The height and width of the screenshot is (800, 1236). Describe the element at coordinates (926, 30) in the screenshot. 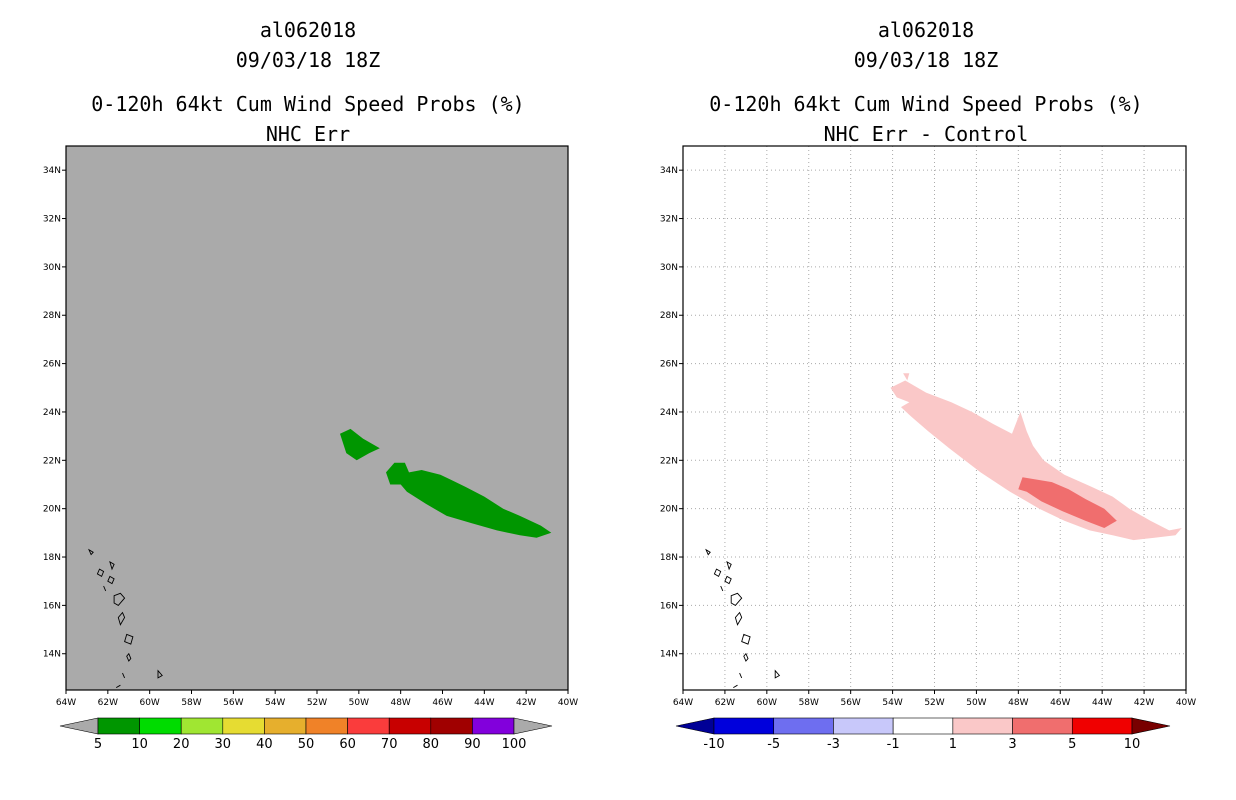

I see `right-storm-id: al062018` at that location.